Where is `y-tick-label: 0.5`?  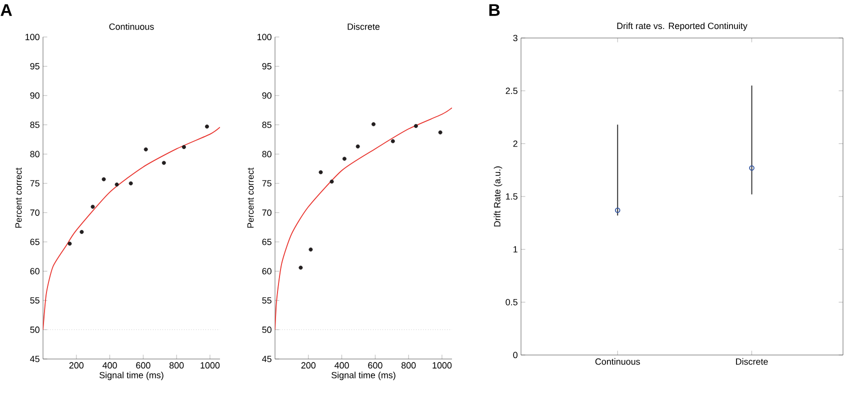 y-tick-label: 0.5 is located at coordinates (512, 302).